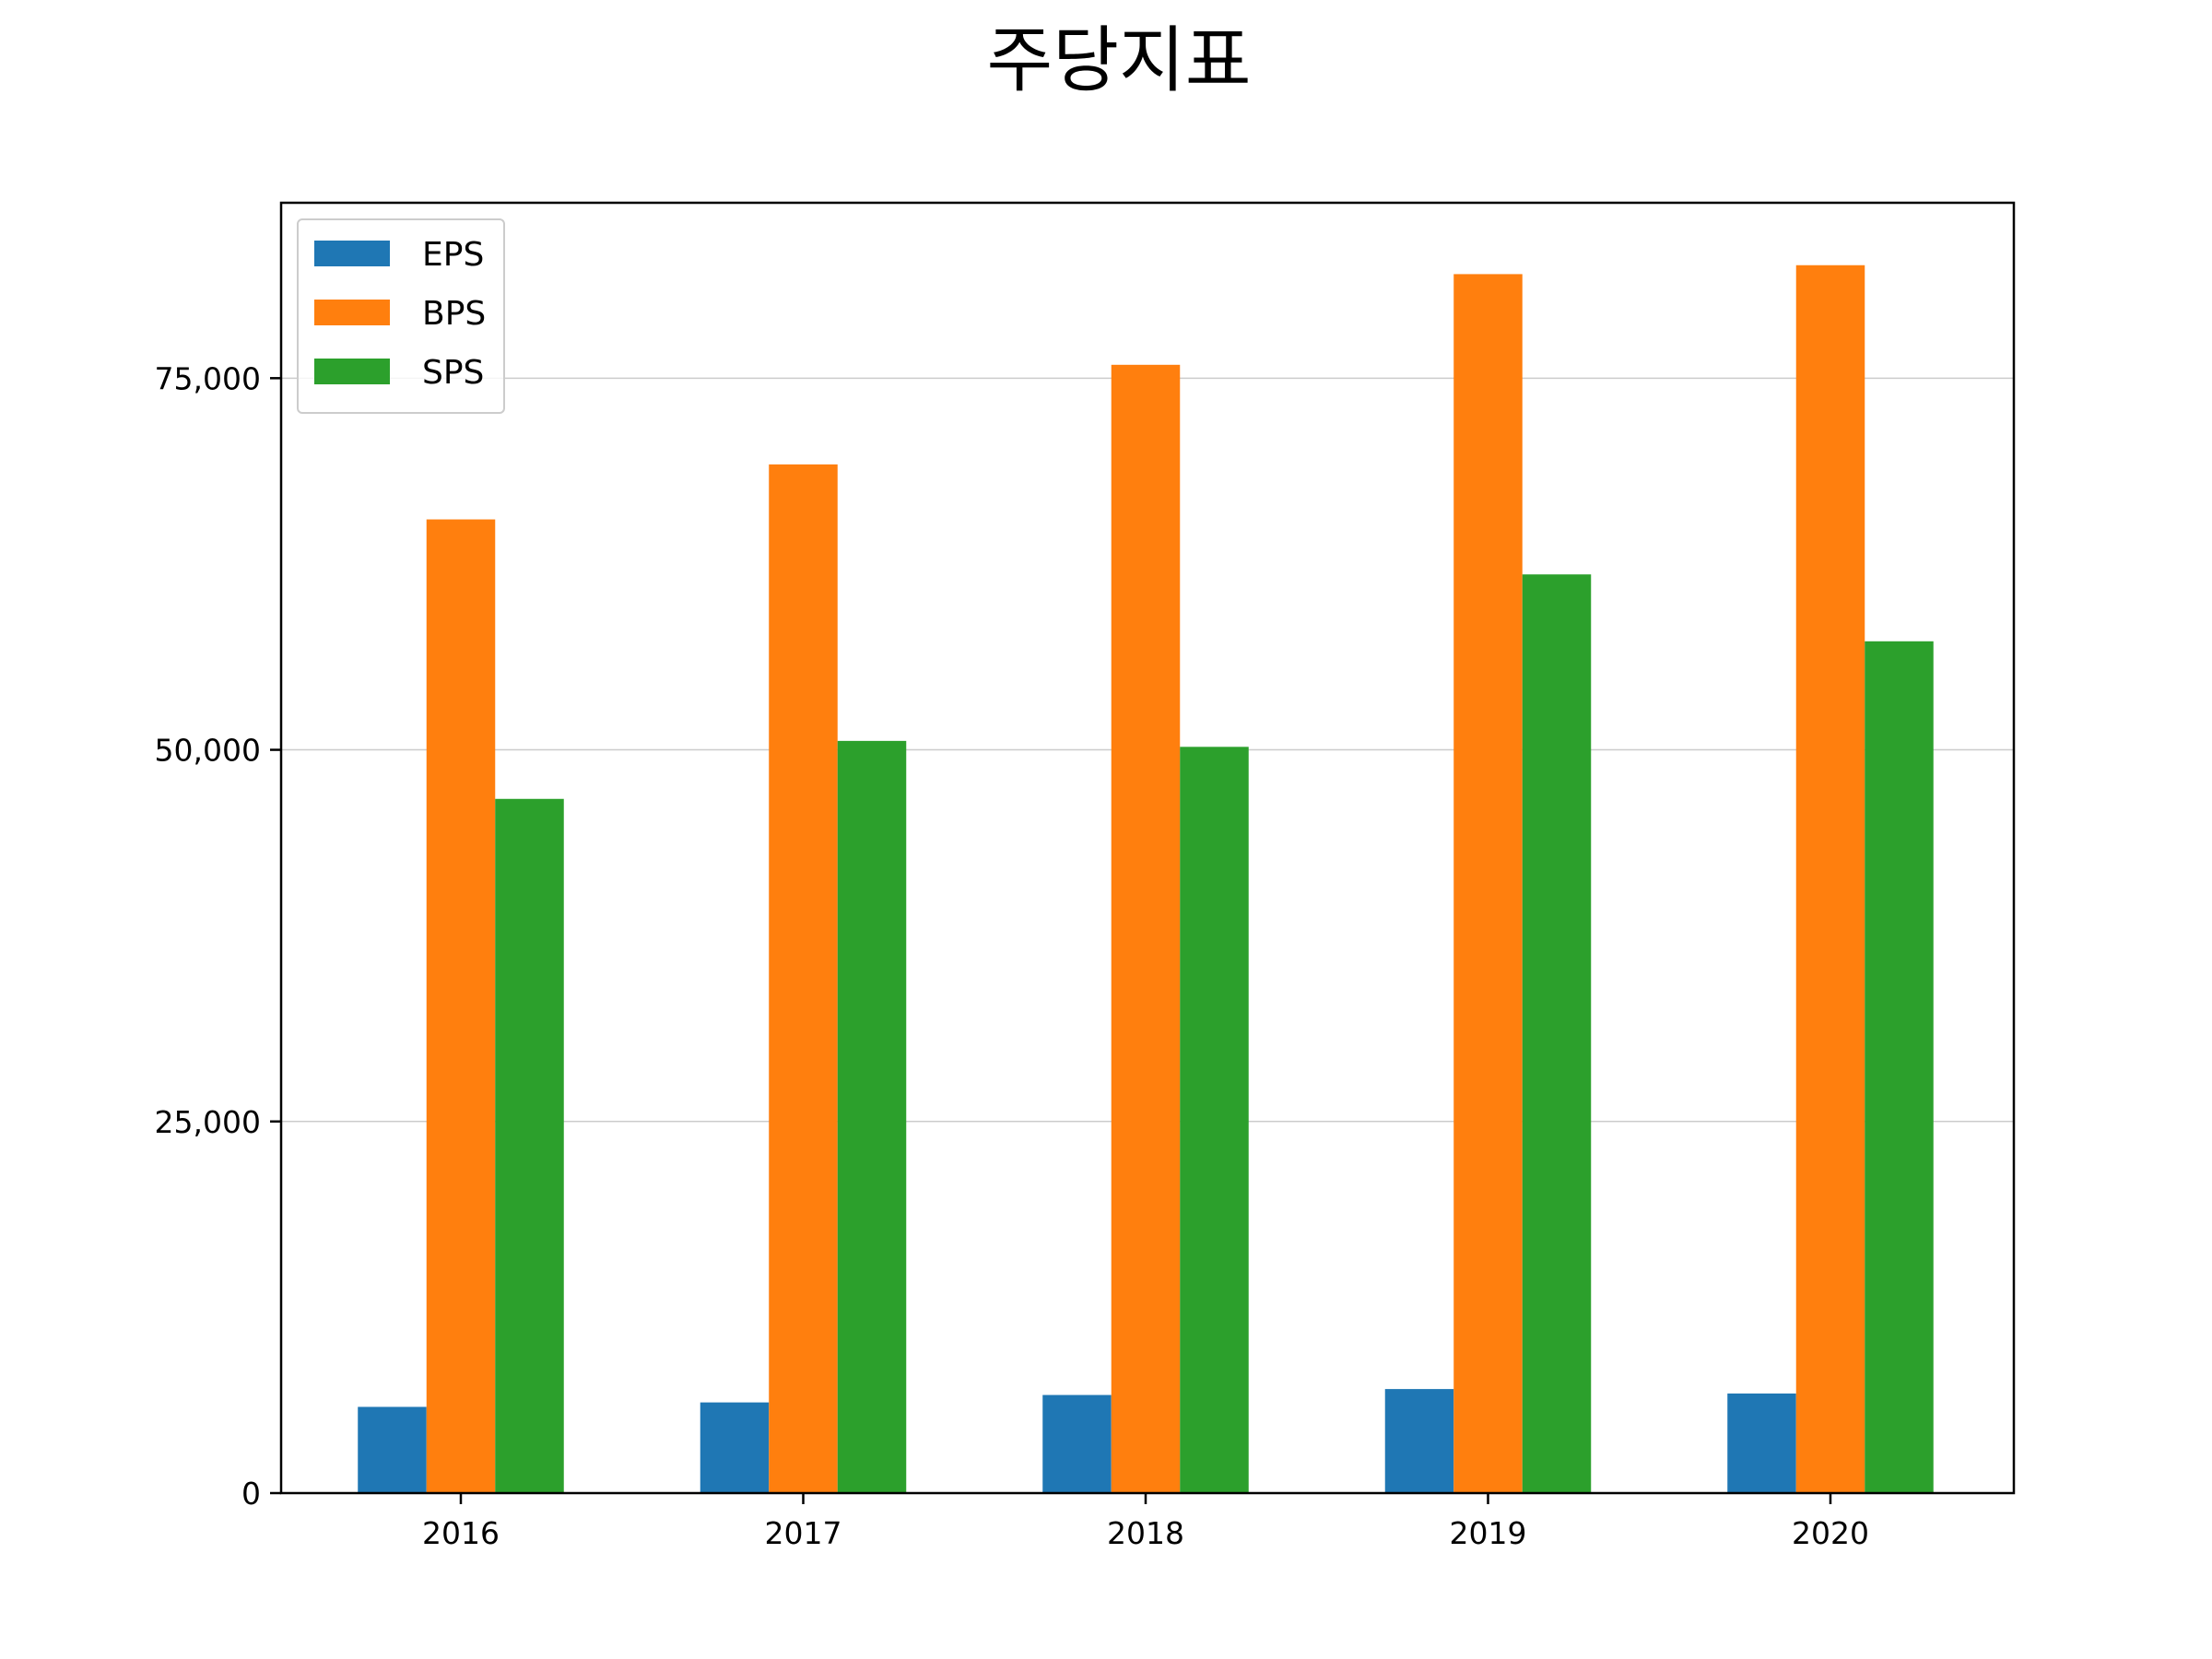 The image size is (2212, 1659). What do you see at coordinates (453, 255) in the screenshot?
I see `legend-label-eps: EPS` at bounding box center [453, 255].